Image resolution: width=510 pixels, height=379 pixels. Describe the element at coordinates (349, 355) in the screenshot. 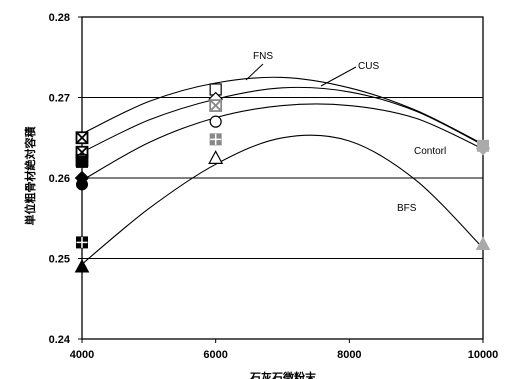

I see `x-tick-label: 8000` at that location.